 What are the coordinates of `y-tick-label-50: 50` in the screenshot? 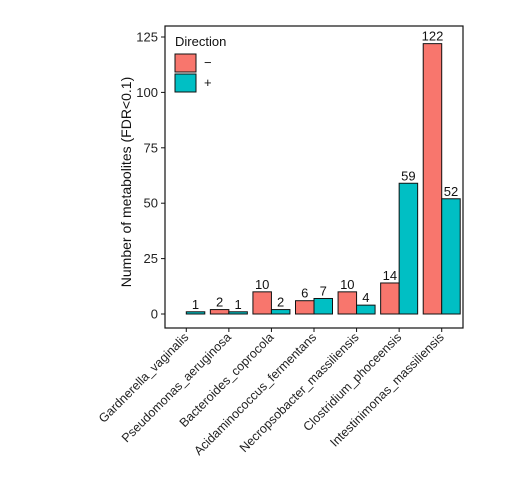 It's located at (151, 203).